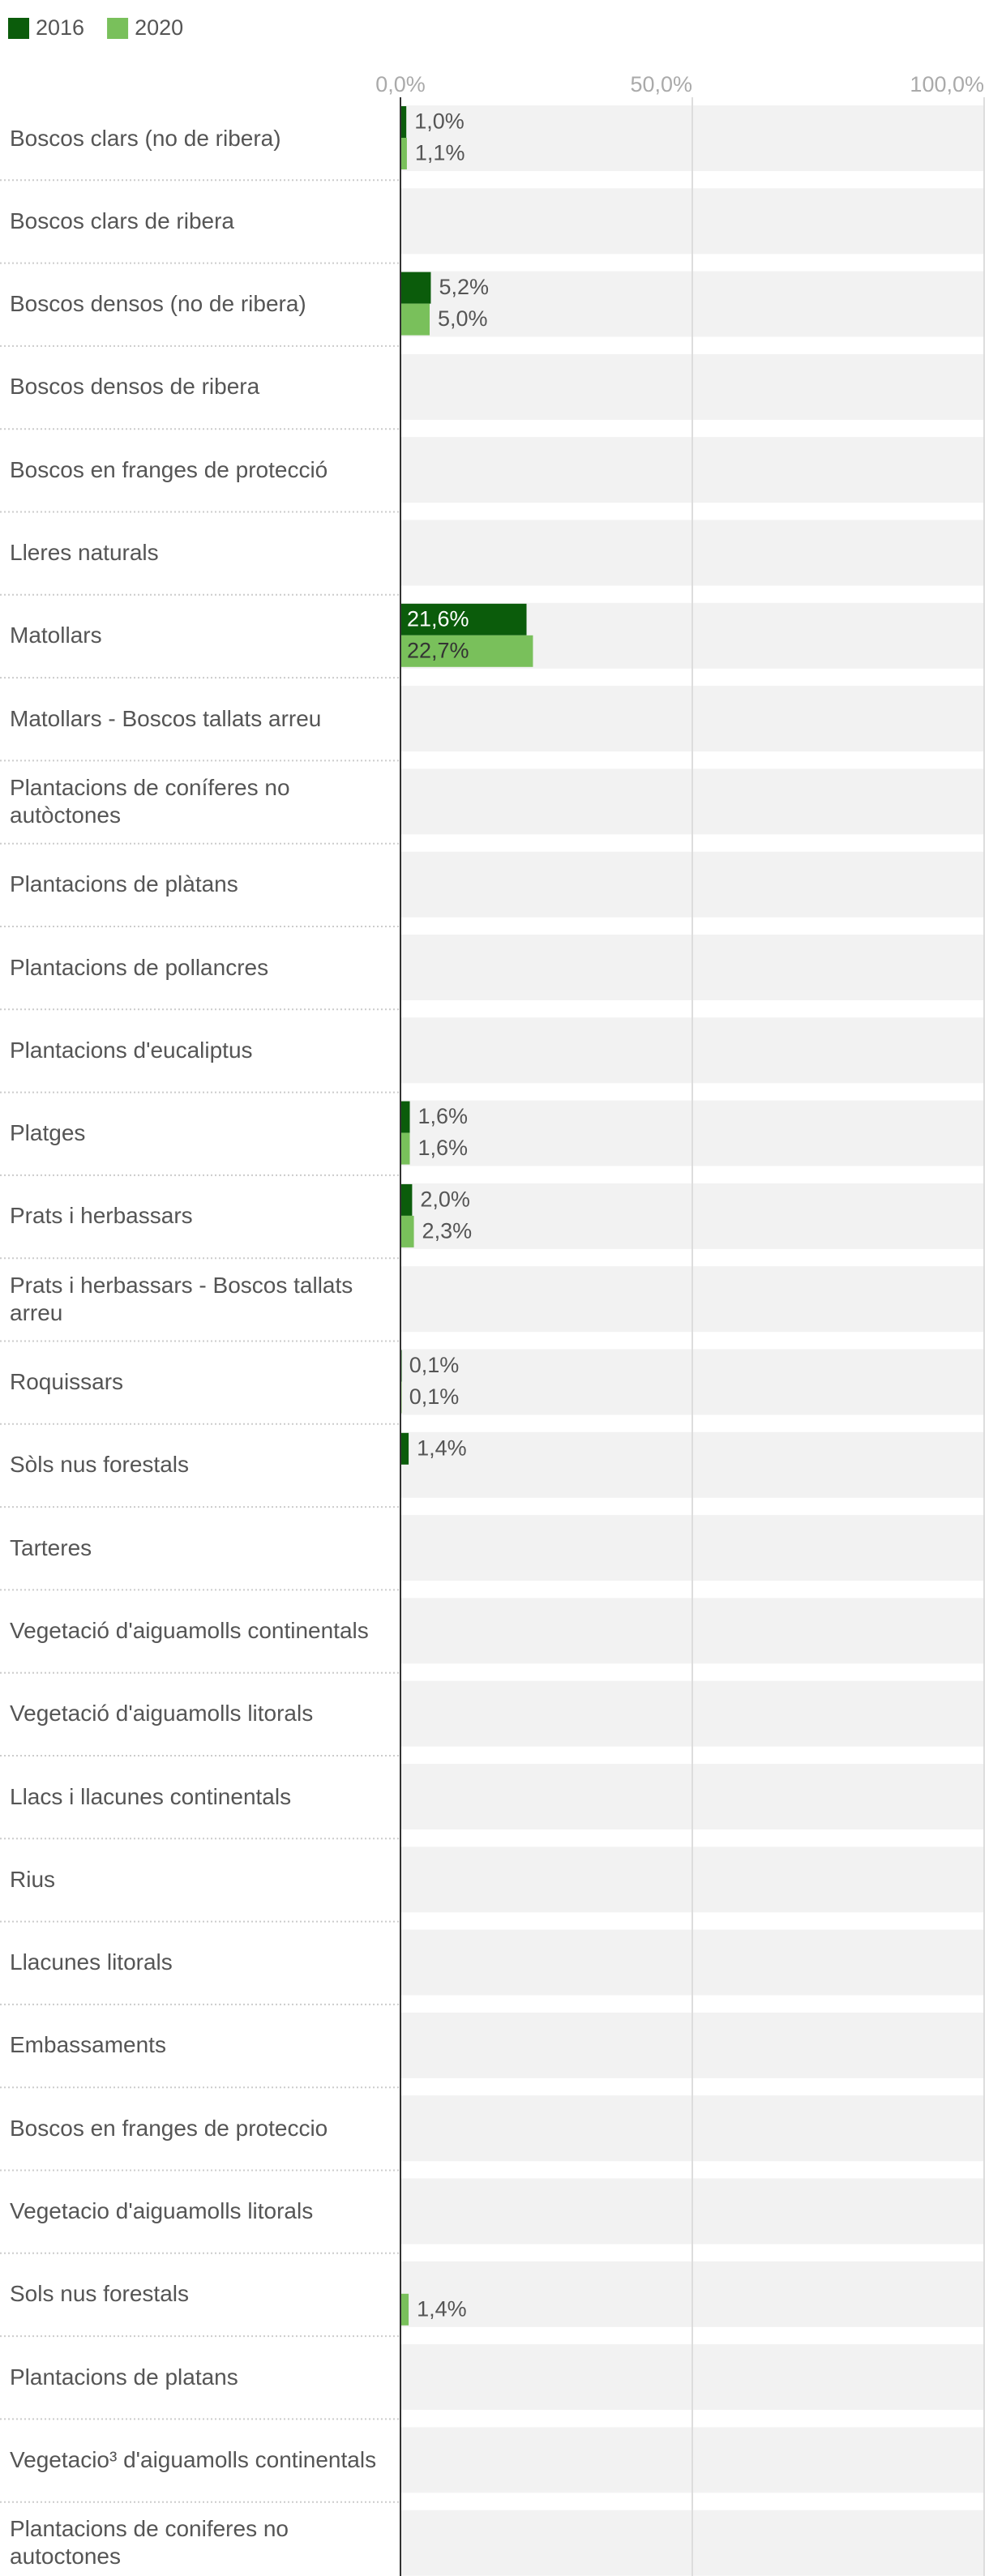  Describe the element at coordinates (139, 967) in the screenshot. I see `category-label: Plantacions de pollancres` at that location.